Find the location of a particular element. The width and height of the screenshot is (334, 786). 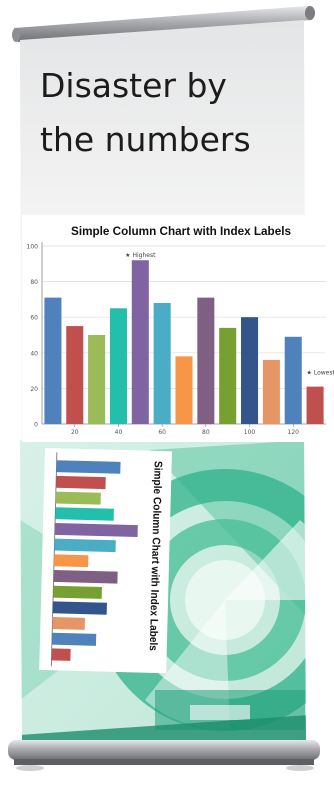

y-tick-label: 60 is located at coordinates (34, 318).